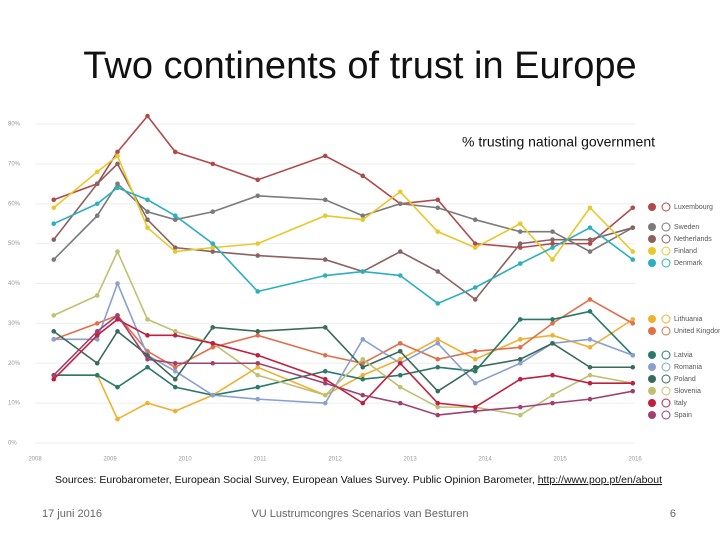 The height and width of the screenshot is (545, 720). I want to click on x-tick-label: 2011, so click(261, 460).